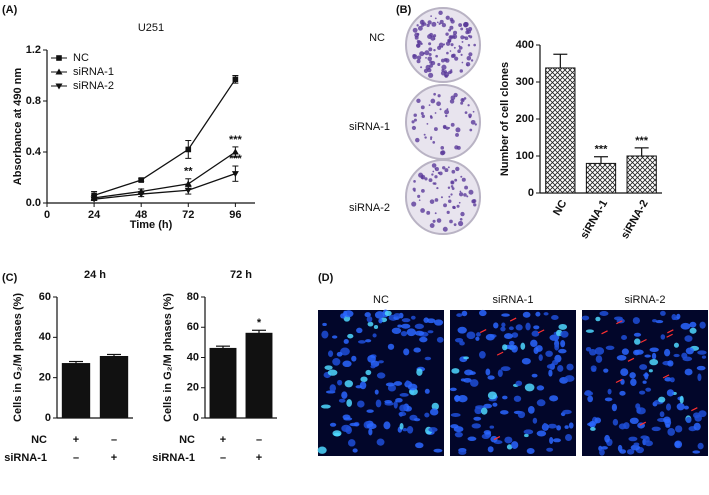  Describe the element at coordinates (48, 418) in the screenshot. I see `y-tick-label: 0` at that location.